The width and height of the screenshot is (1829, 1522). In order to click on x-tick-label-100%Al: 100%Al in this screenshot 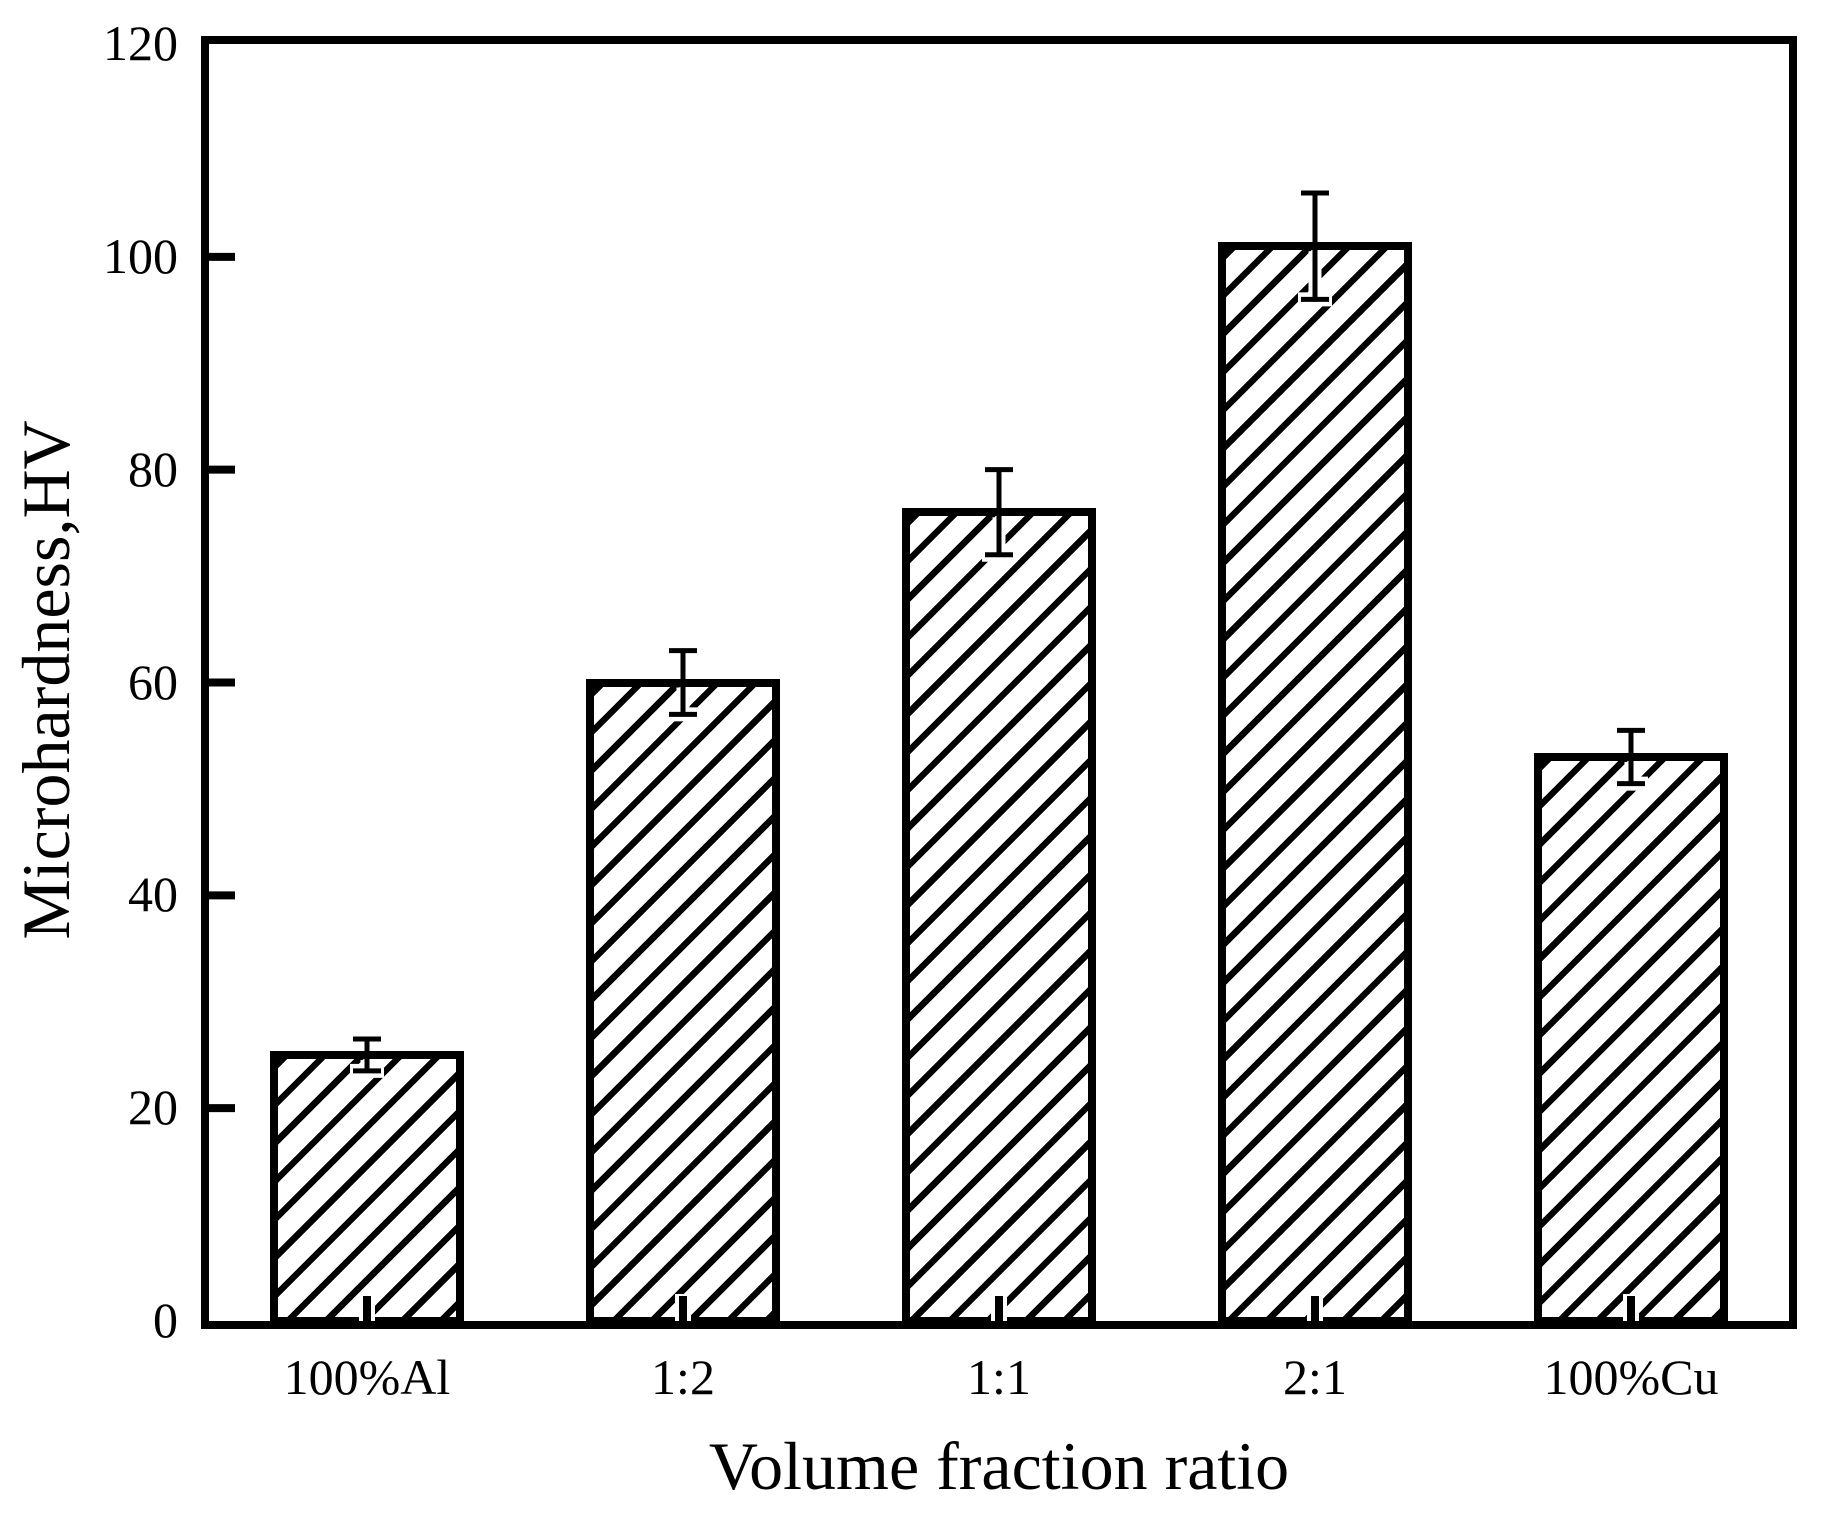, I will do `click(367, 1377)`.